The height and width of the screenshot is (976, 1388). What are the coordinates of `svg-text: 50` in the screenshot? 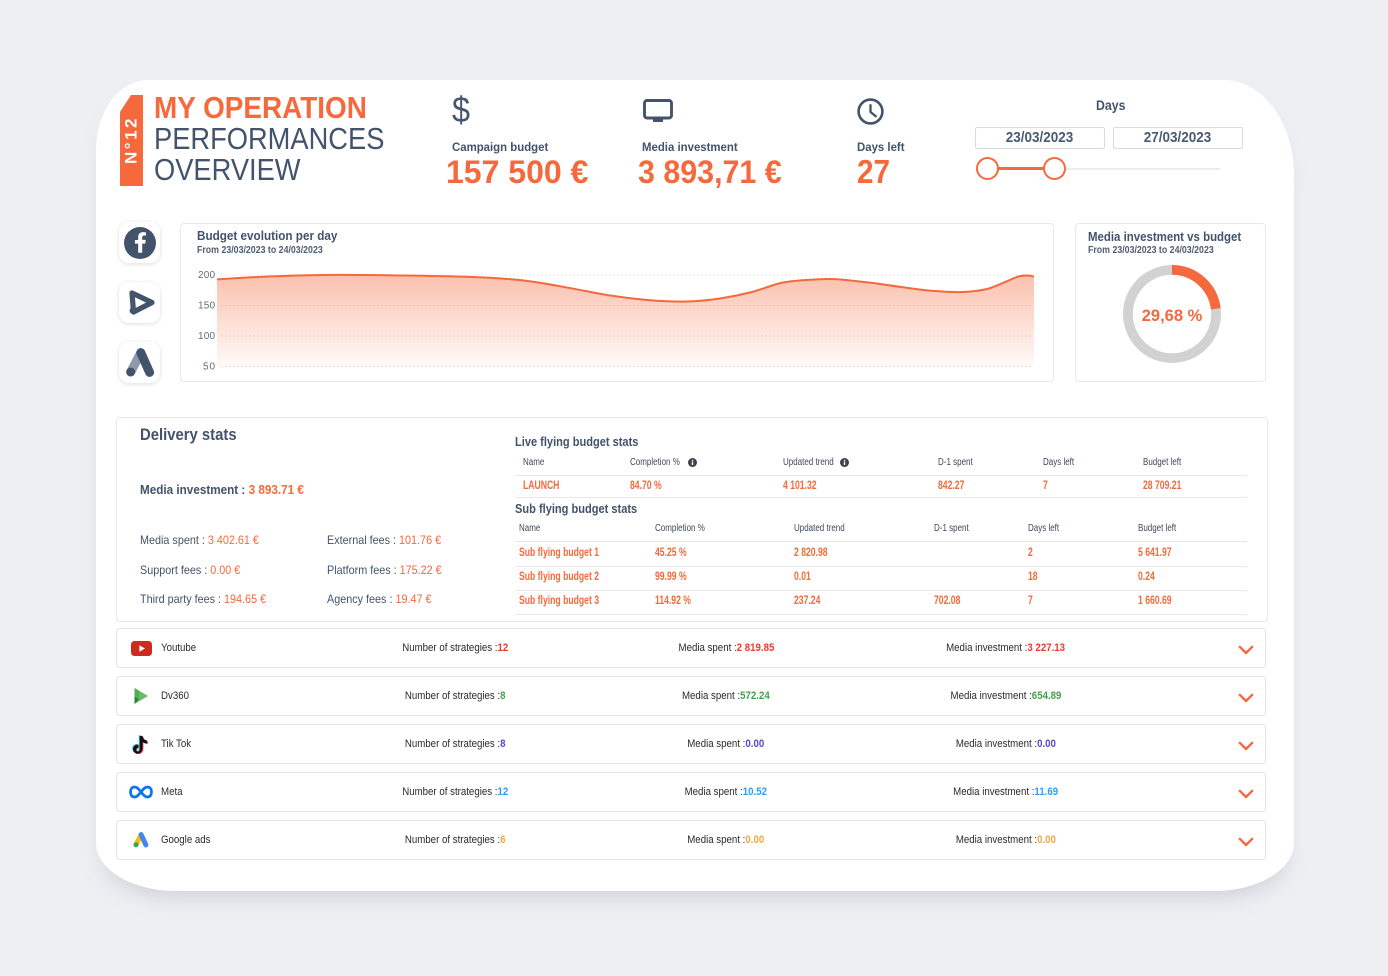 It's located at (209, 367).